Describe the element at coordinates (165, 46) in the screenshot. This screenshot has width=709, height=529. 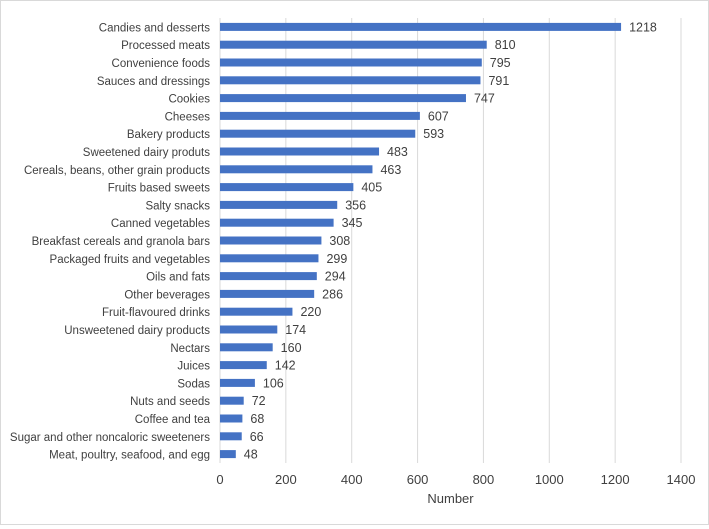
I see `category-label: Processed meats` at that location.